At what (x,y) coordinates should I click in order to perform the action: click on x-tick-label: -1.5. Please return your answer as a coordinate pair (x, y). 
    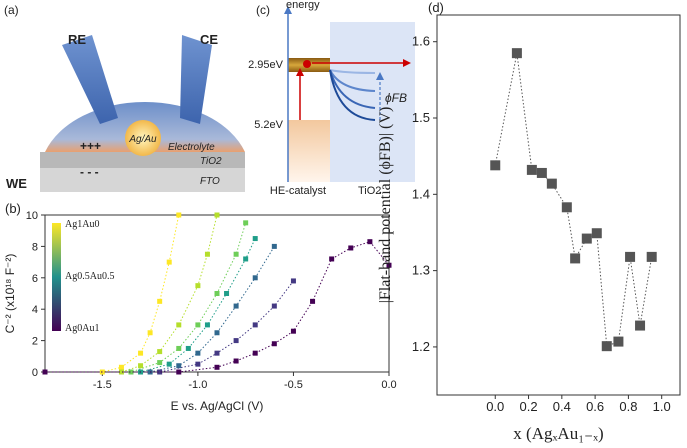
    Looking at the image, I should click on (102, 385).